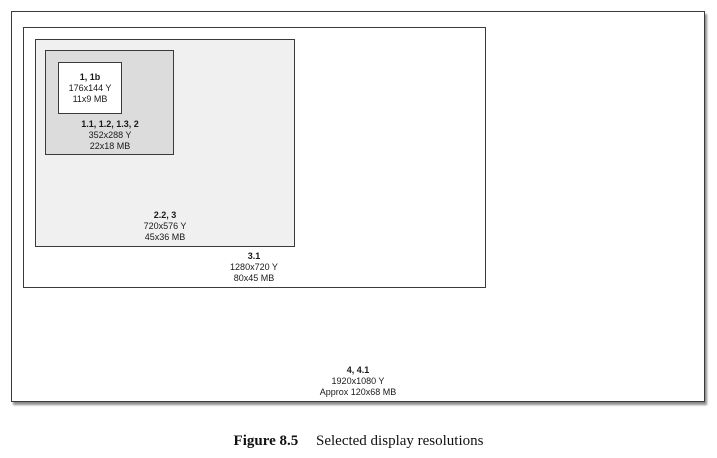 This screenshot has width=717, height=458. I want to click on label-size: Approx 120x68 MB, so click(358, 392).